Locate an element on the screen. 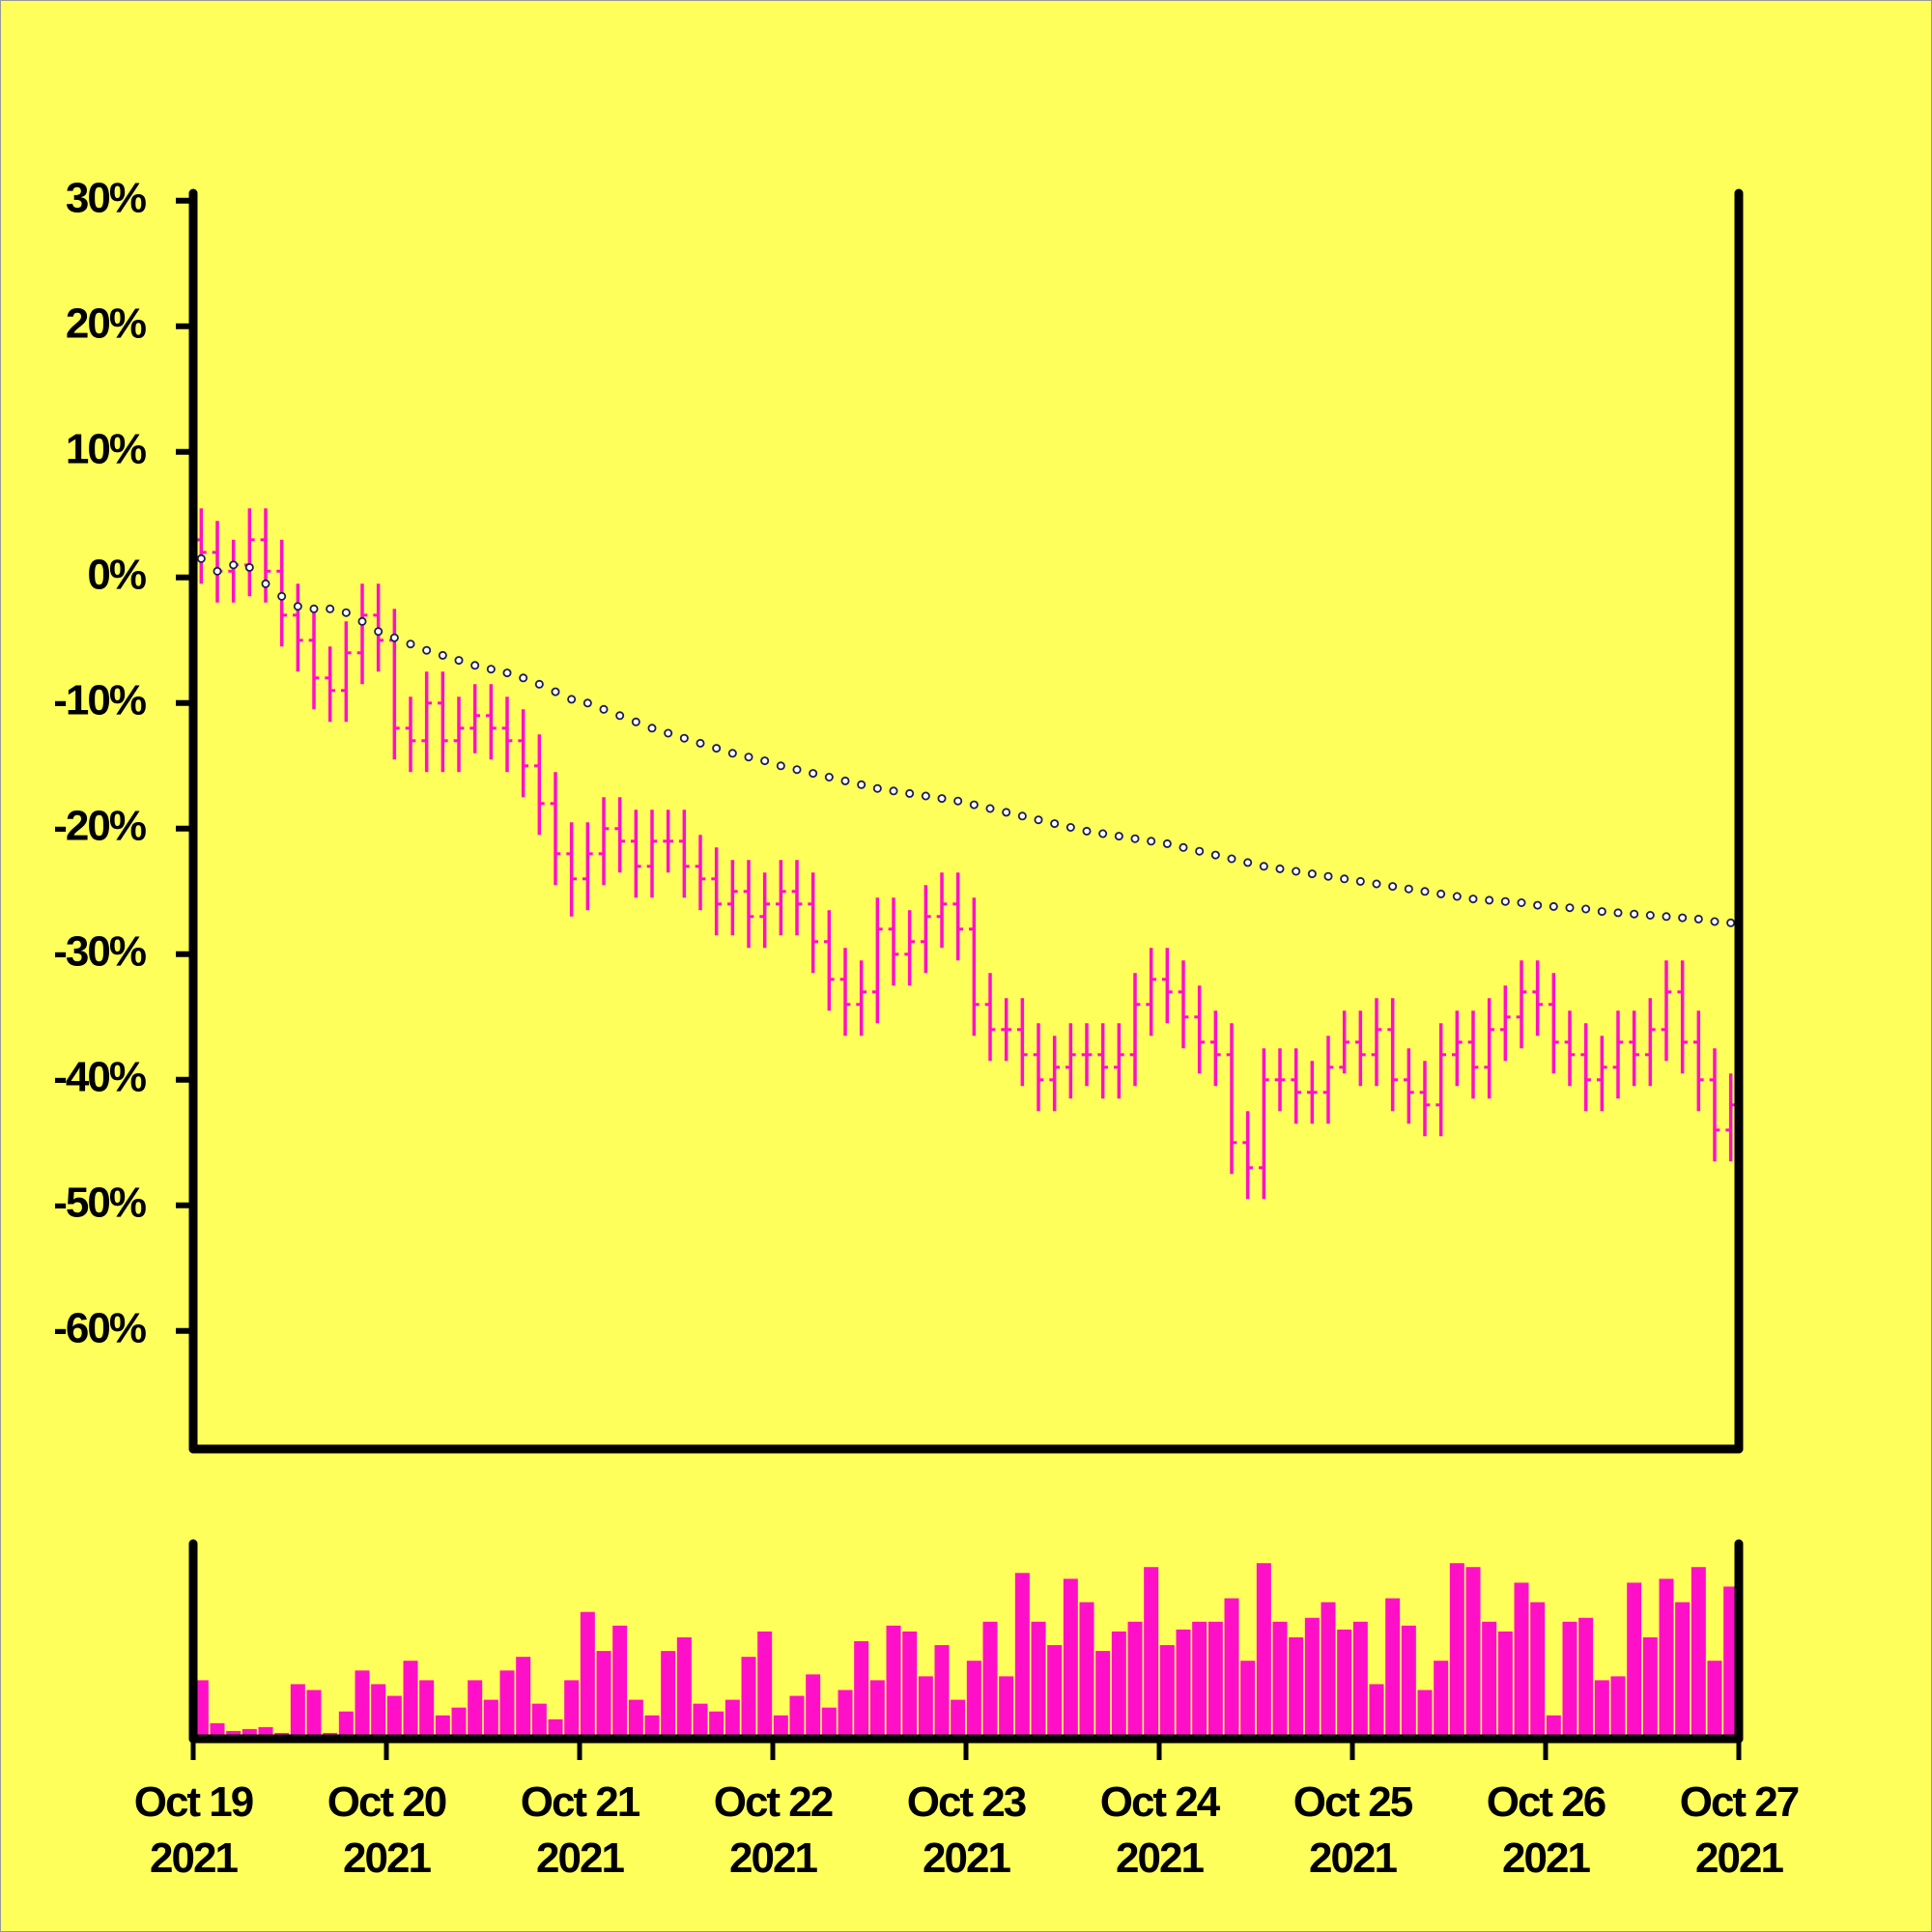 The height and width of the screenshot is (1932, 1932). y-tick-label: 0% is located at coordinates (116, 574).